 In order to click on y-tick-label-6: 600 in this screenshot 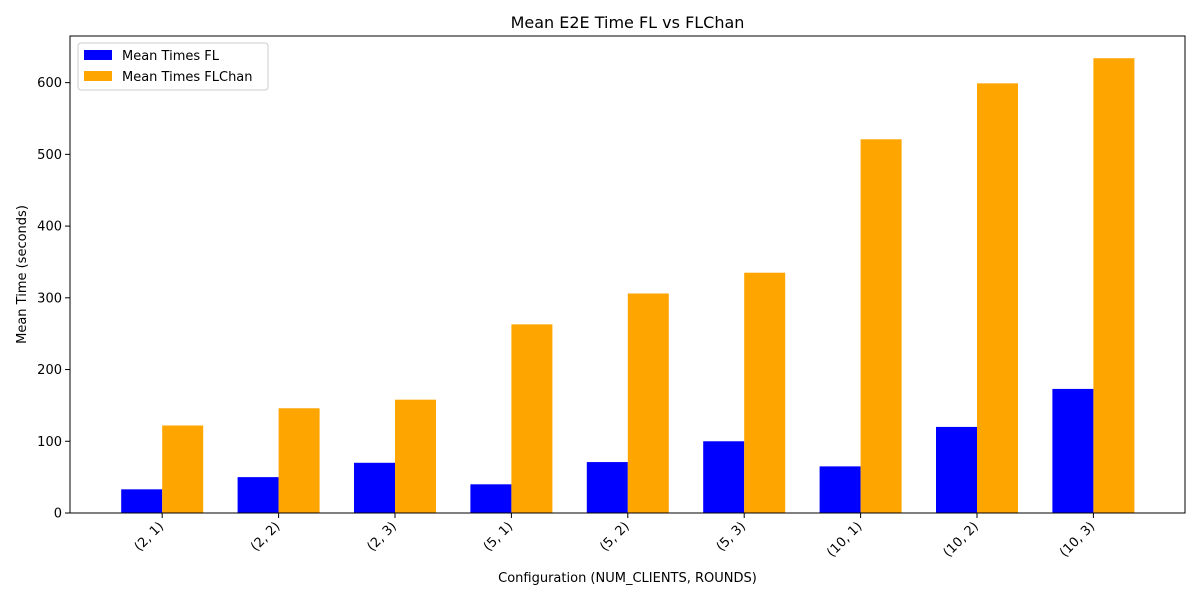, I will do `click(49, 83)`.